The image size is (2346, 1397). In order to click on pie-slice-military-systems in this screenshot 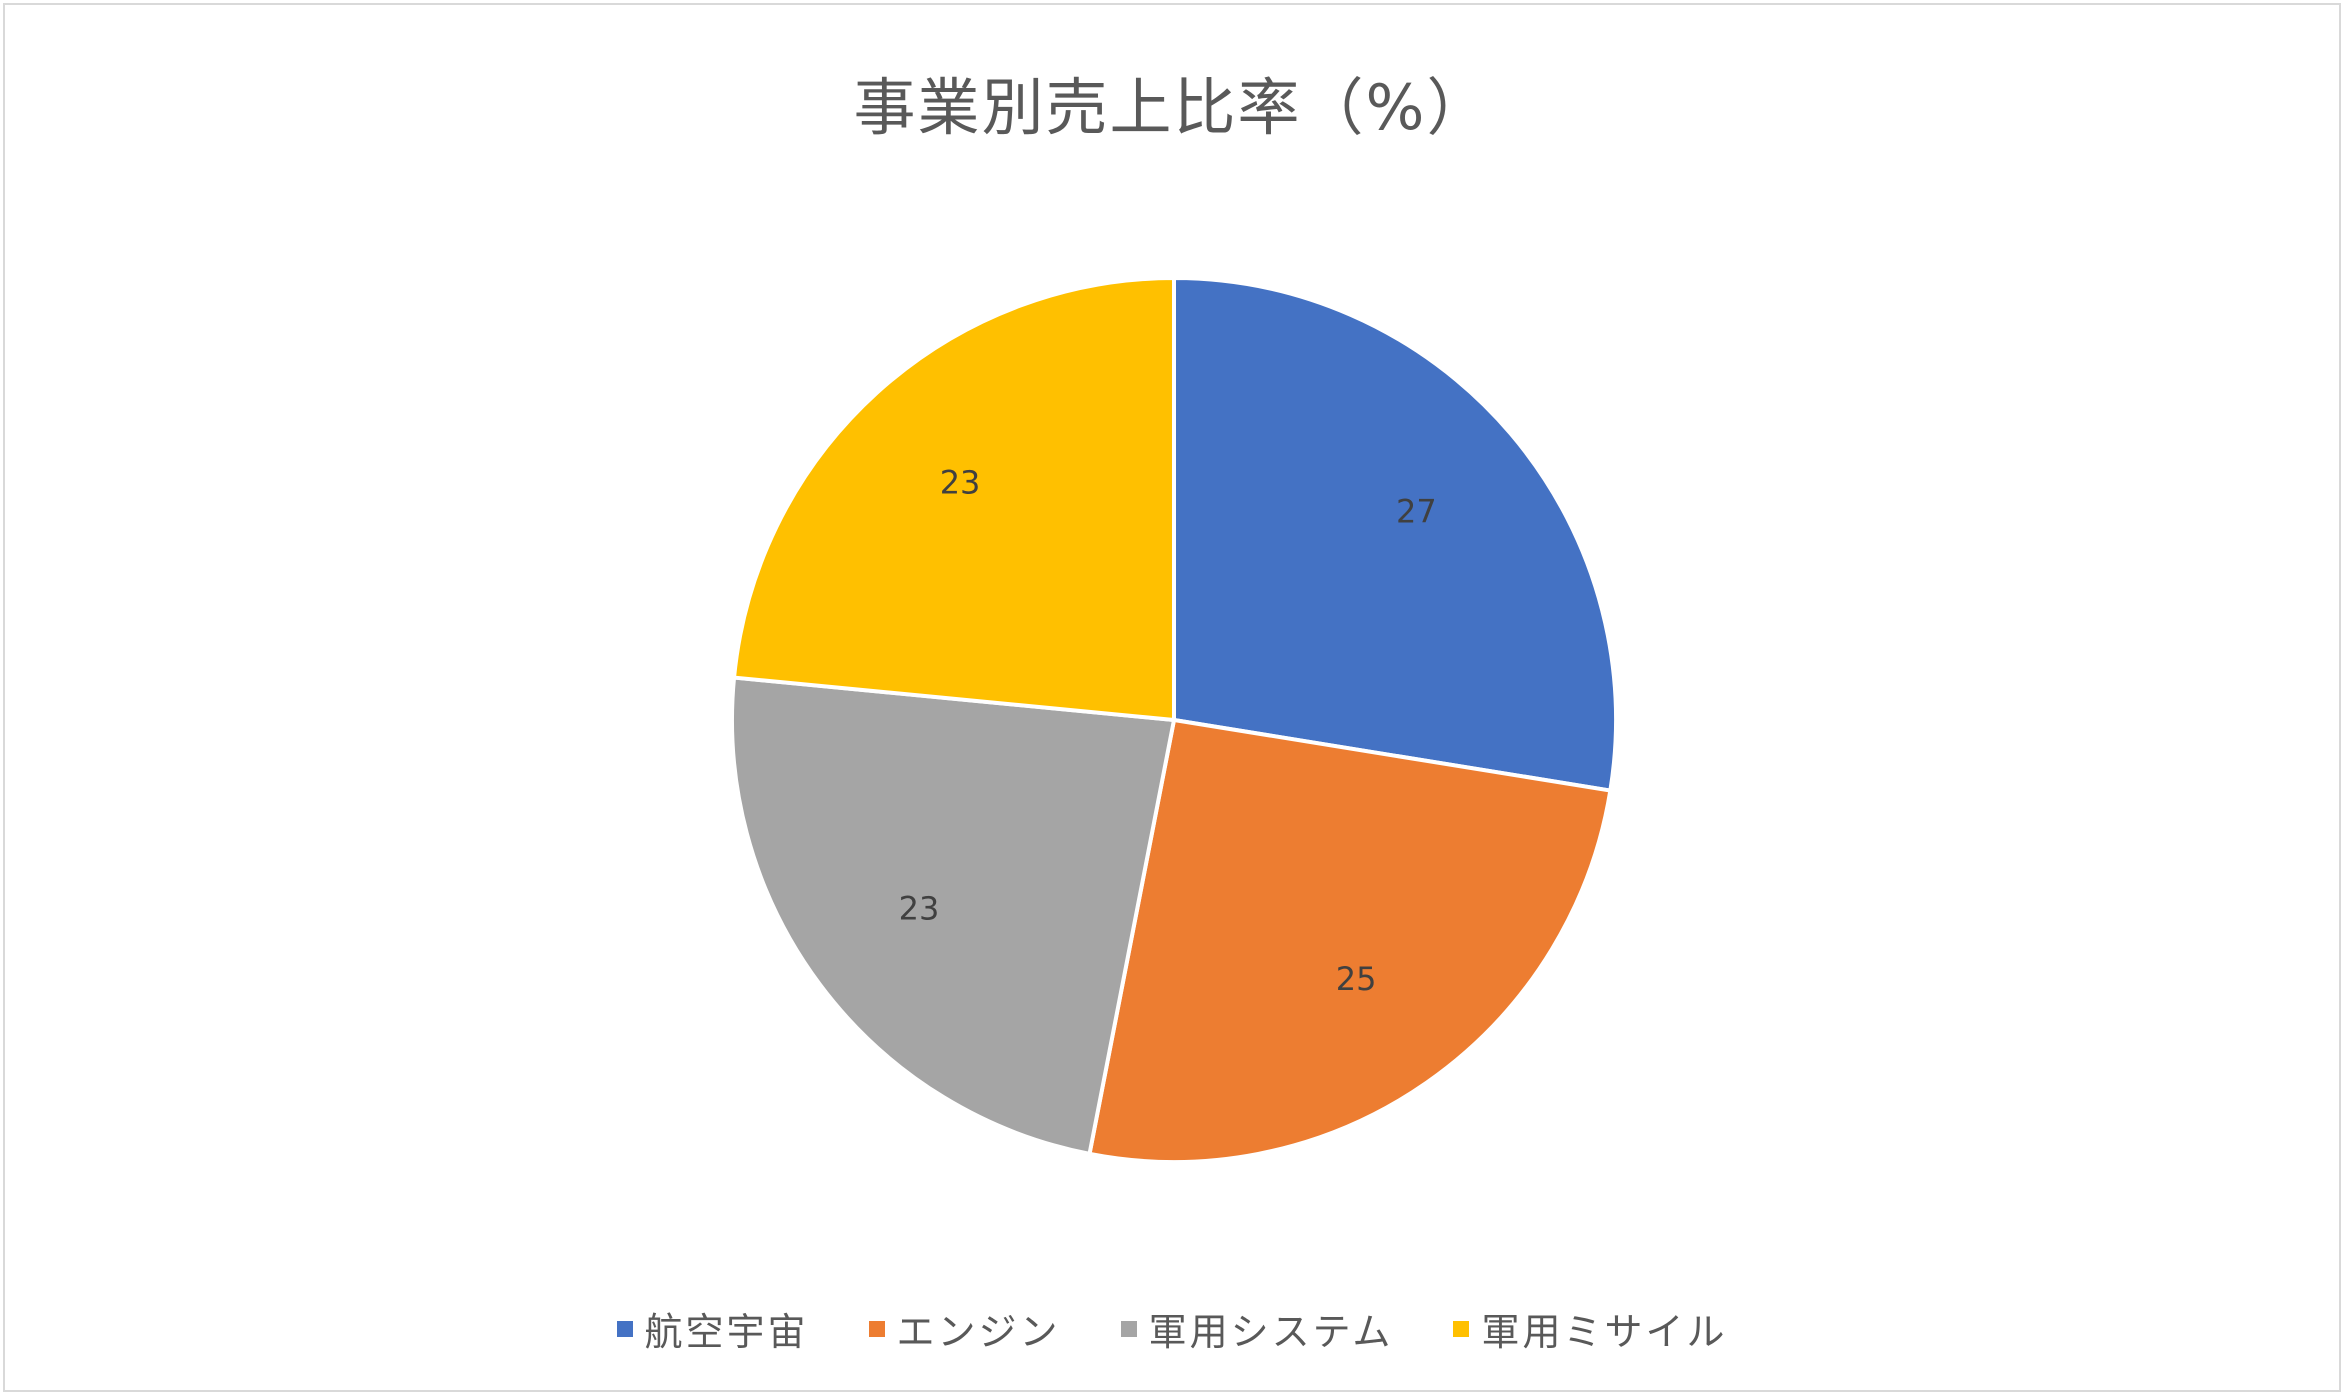, I will do `click(953, 915)`.